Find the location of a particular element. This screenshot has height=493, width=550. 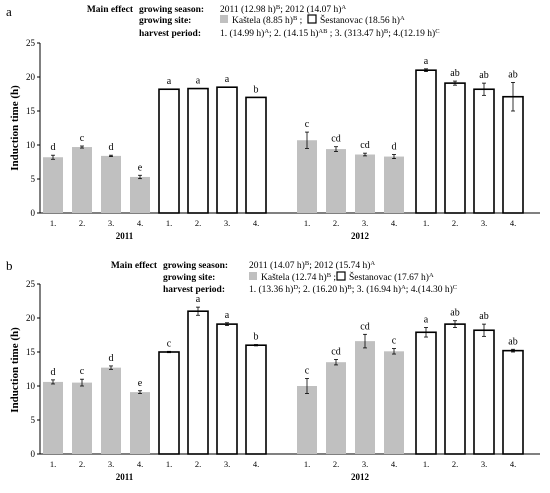

legend-item-text: Šestanovac (17.67 h)A is located at coordinates (391, 277).